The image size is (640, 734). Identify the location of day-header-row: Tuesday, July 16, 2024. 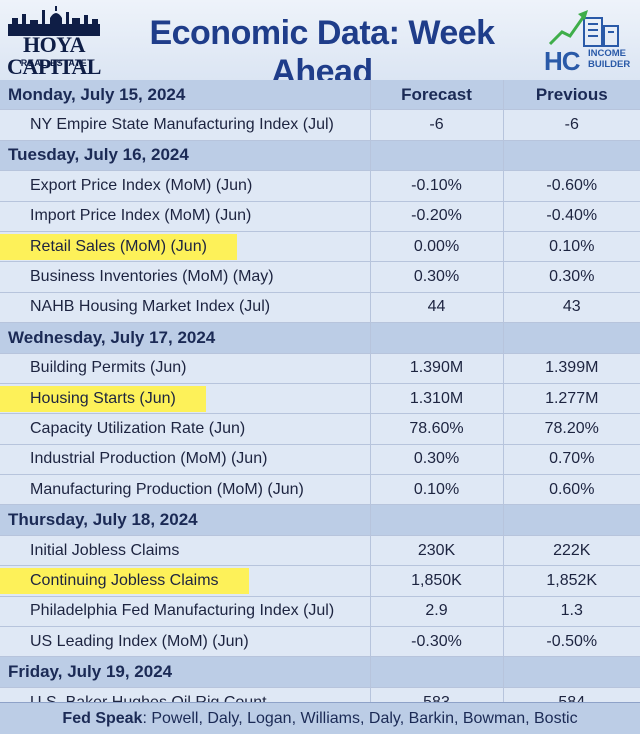
(320, 156).